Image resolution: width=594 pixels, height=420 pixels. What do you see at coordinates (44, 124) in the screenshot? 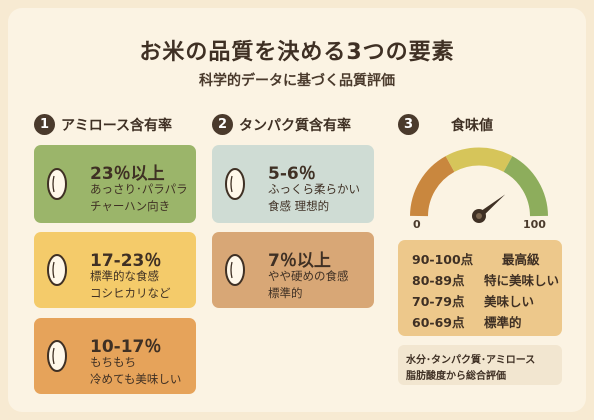
I see `section-number-1: 1` at bounding box center [44, 124].